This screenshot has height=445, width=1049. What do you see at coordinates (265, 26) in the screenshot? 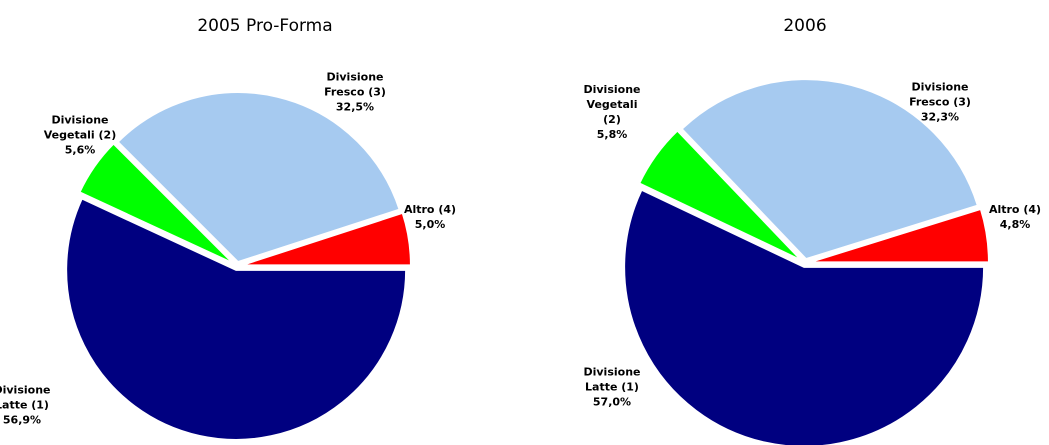
I see `chart-title: 2005 Pro-Forma` at bounding box center [265, 26].